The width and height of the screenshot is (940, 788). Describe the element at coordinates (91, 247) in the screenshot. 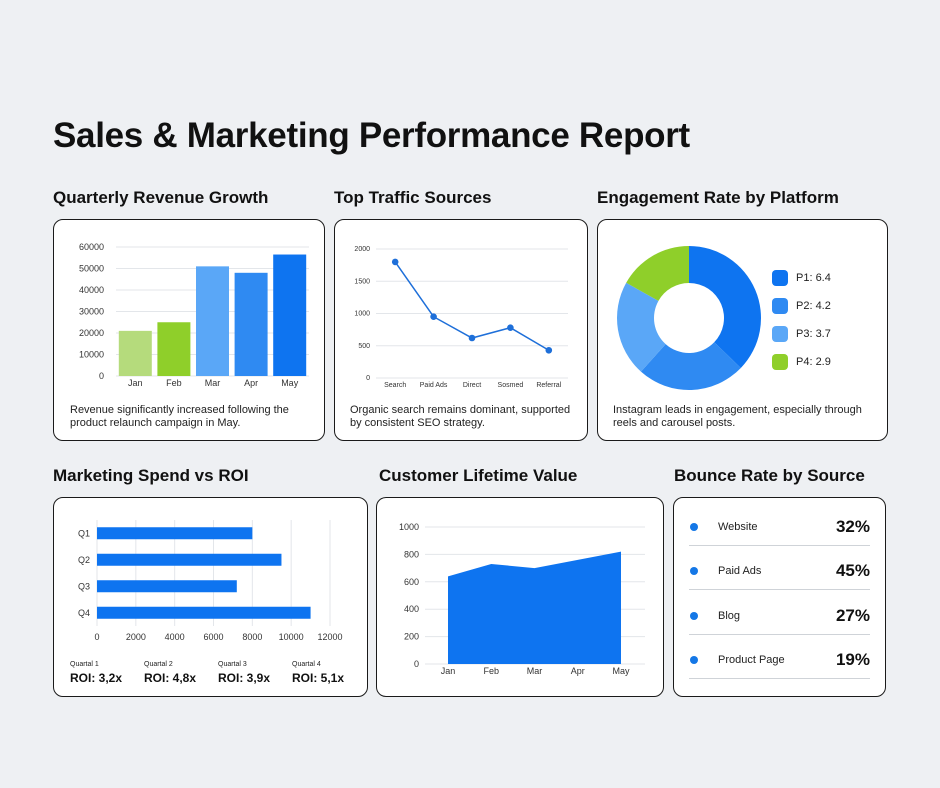

I see `y-tick-label: 60000` at that location.